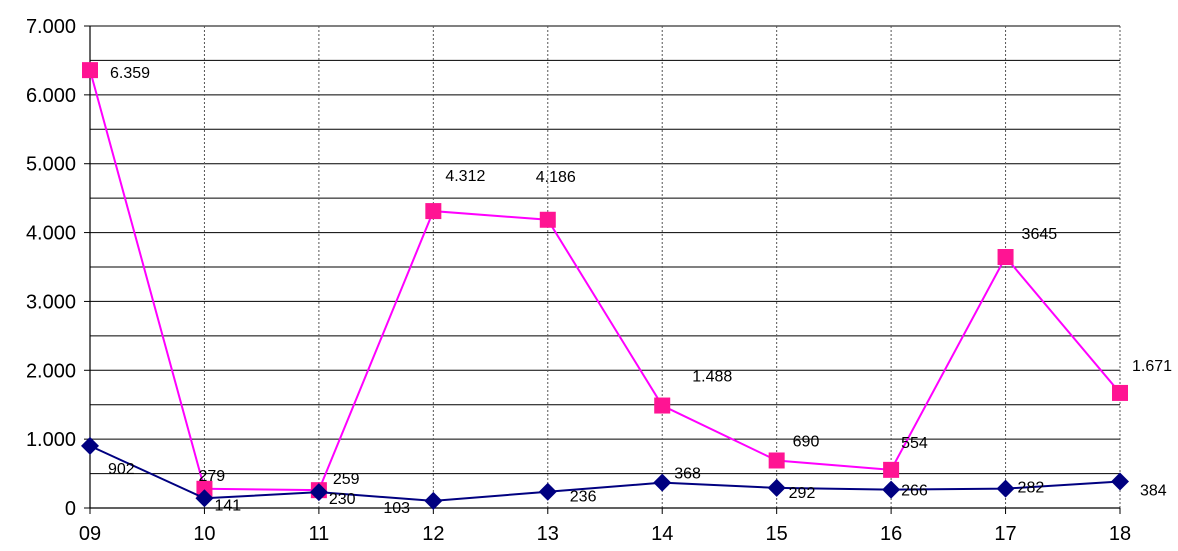 This screenshot has height=551, width=1178. What do you see at coordinates (891, 534) in the screenshot?
I see `x-tick-label: 16` at bounding box center [891, 534].